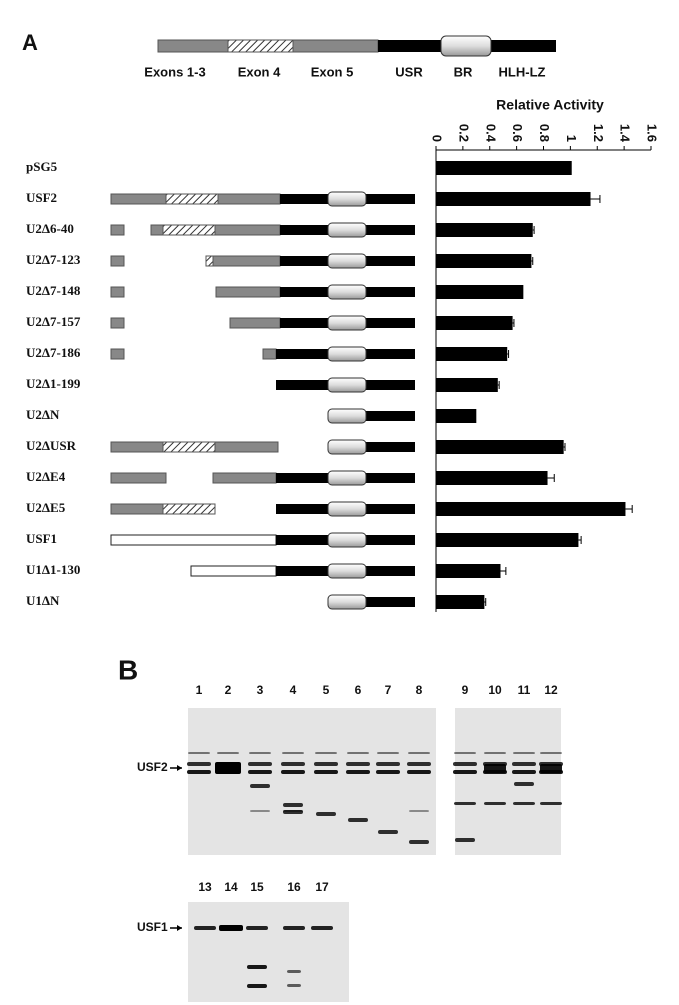  I want to click on lane-number: 4, so click(293, 690).